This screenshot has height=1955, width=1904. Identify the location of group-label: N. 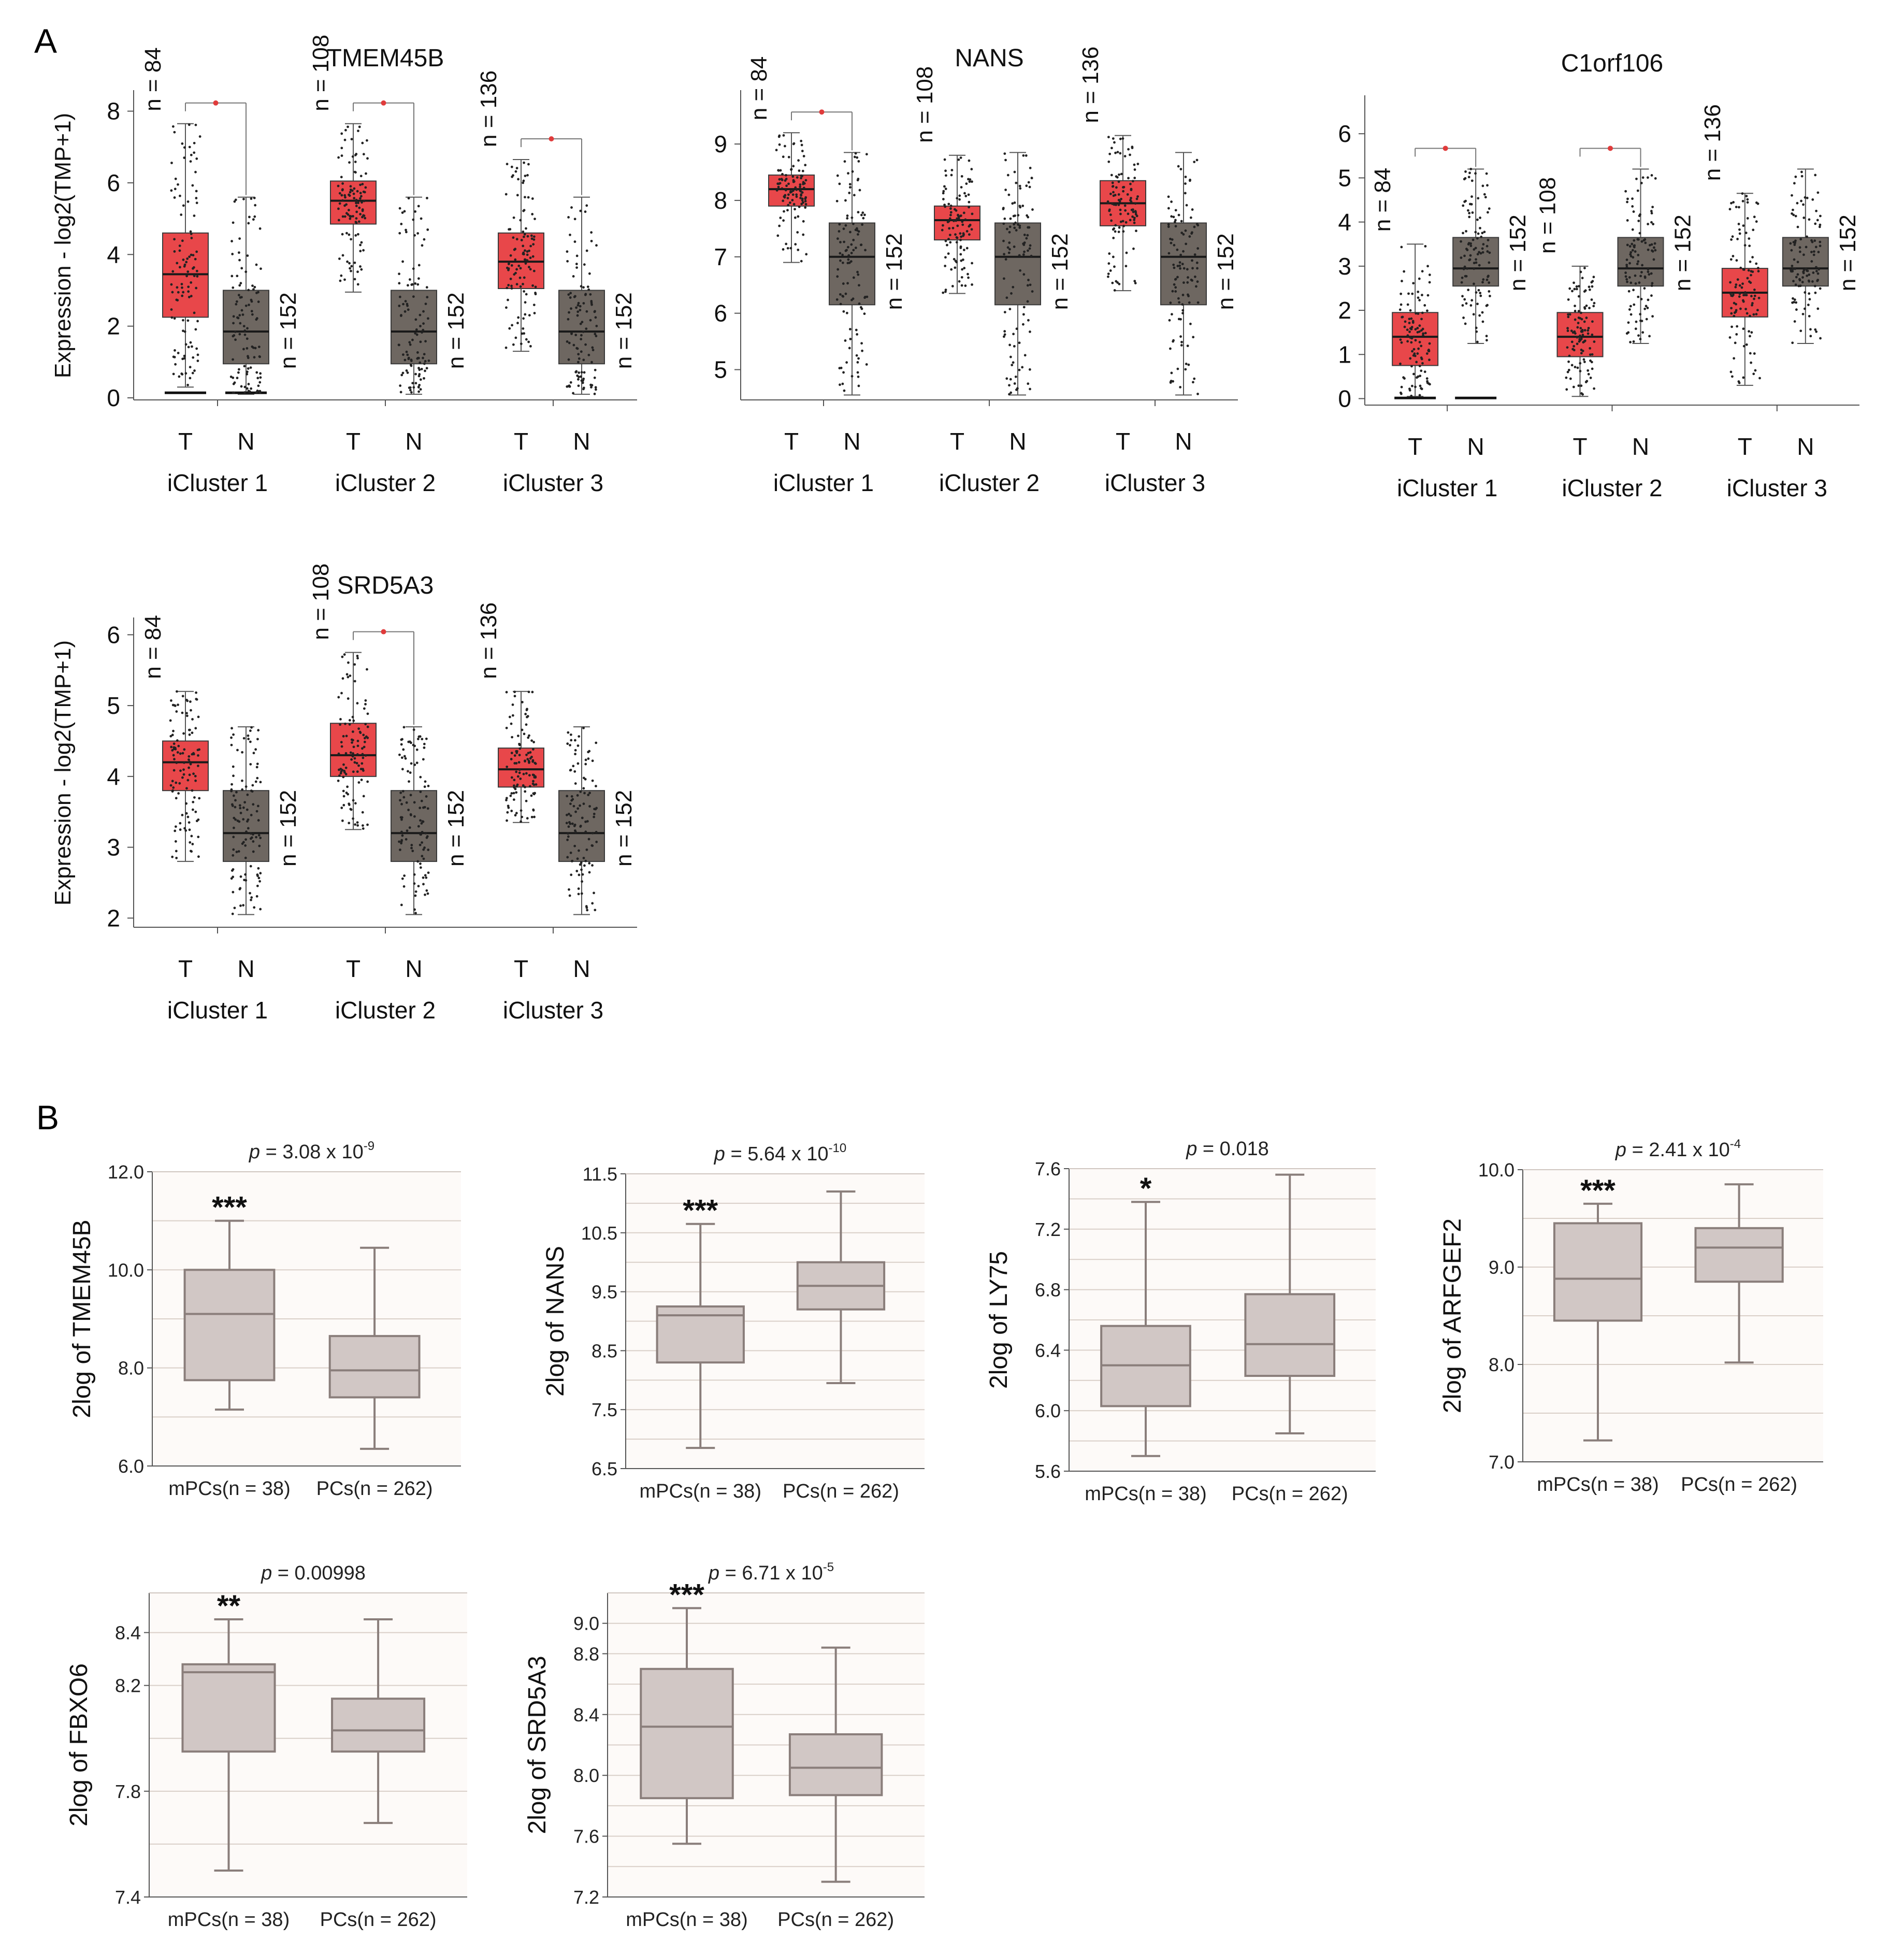
(413, 968).